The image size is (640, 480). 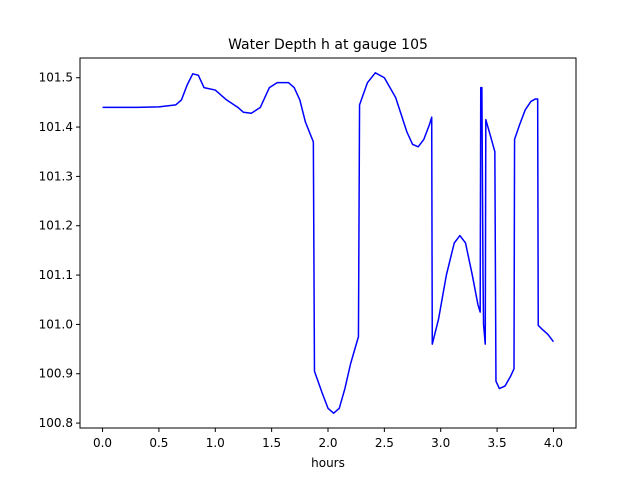 I want to click on y-tick-label: 101.4, so click(x=56, y=127).